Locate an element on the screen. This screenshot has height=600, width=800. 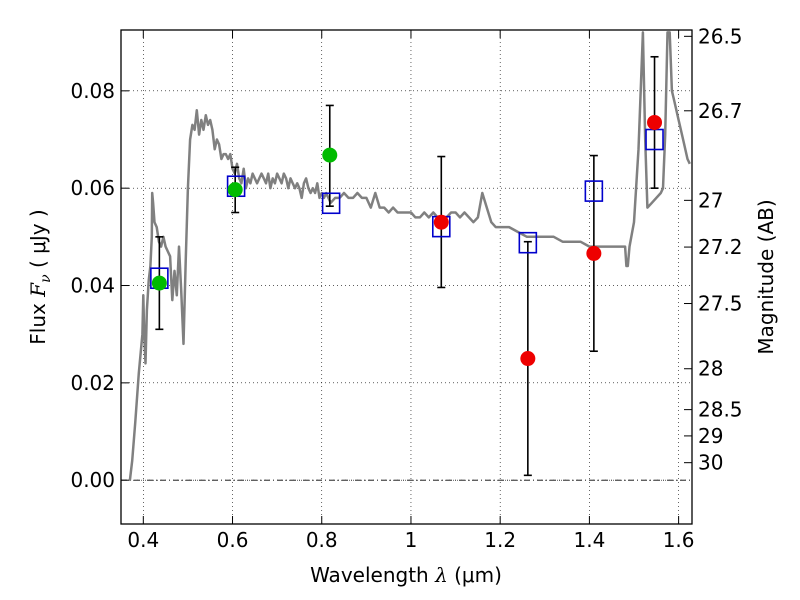
y-tick-label: 0.00 is located at coordinates (92, 480).